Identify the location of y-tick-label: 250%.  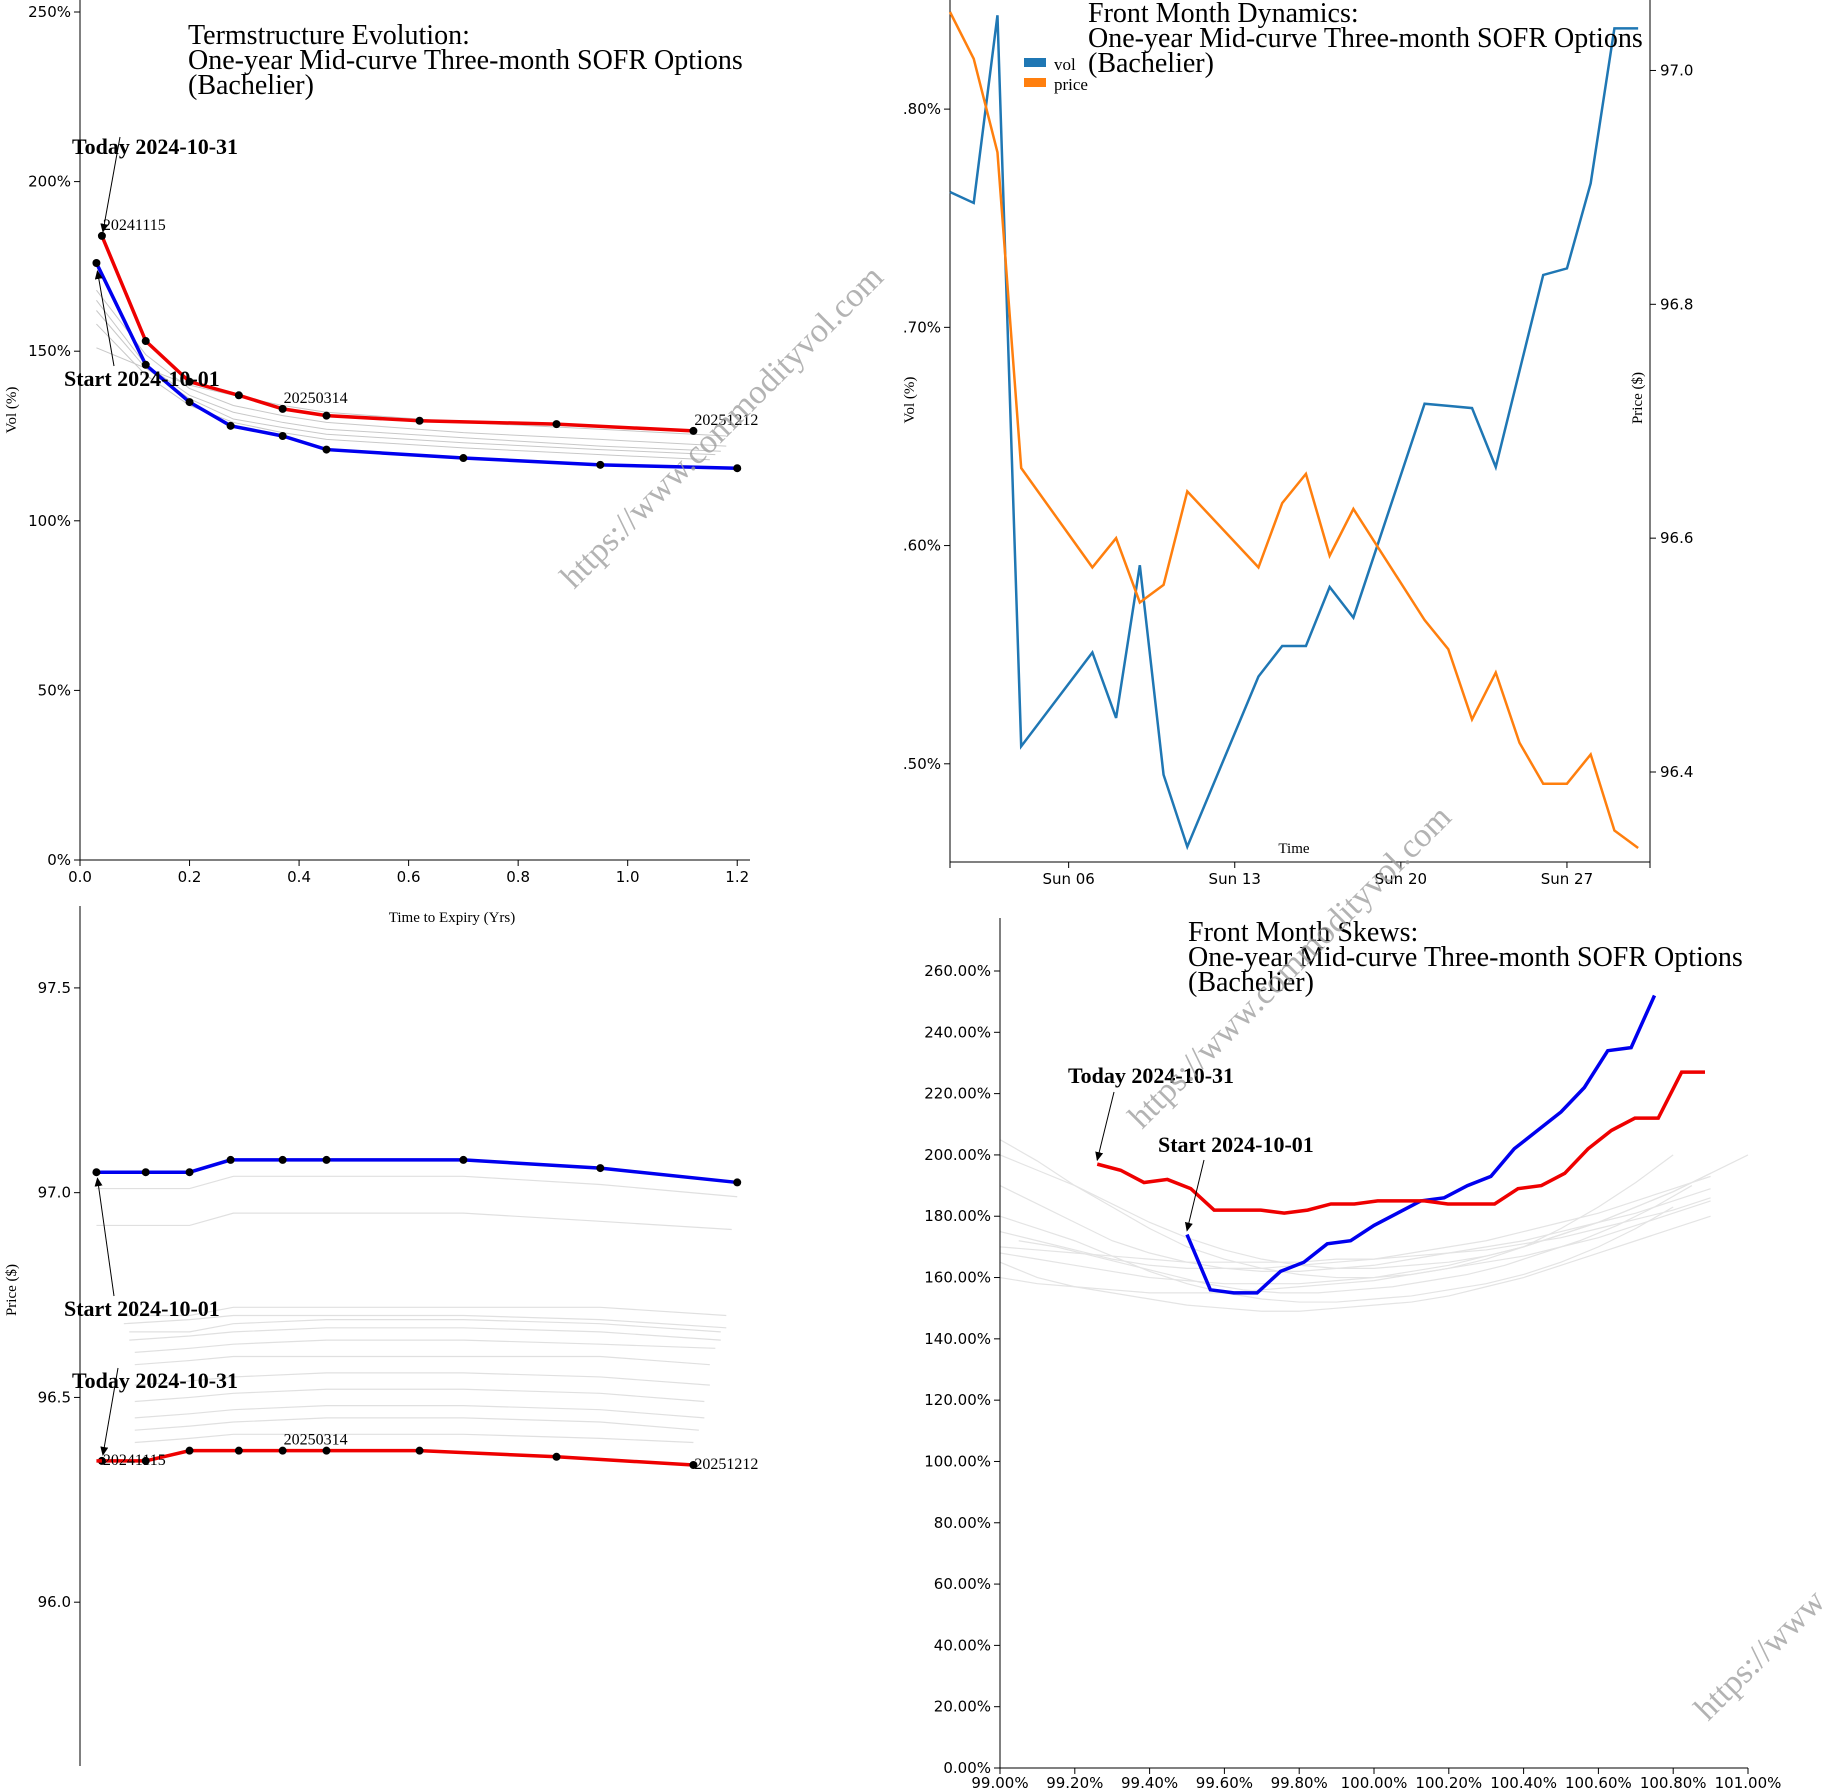
(49, 12).